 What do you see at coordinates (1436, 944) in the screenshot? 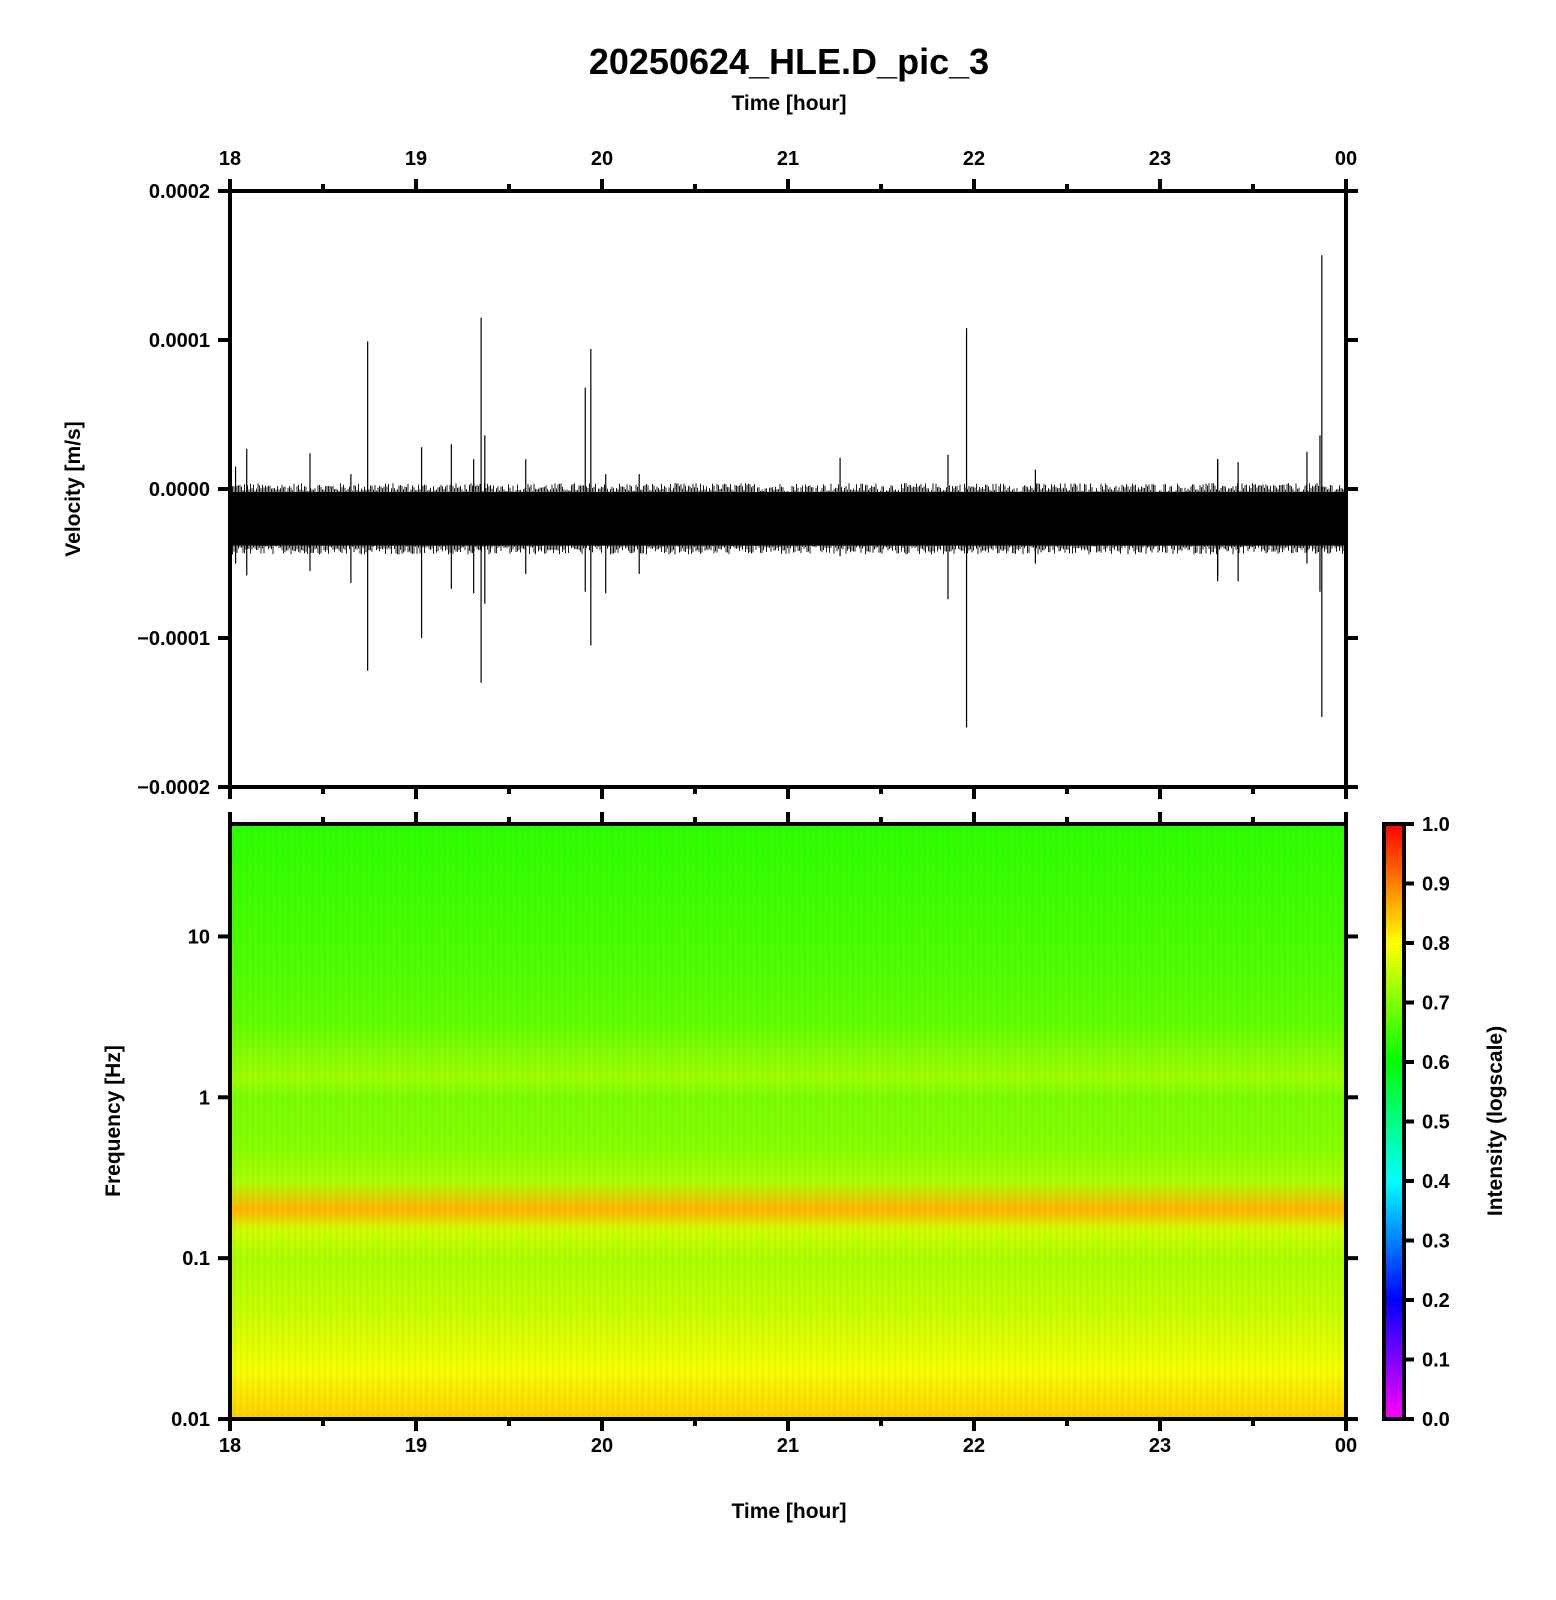
I see `colorbar-tick-label: 0.8` at bounding box center [1436, 944].